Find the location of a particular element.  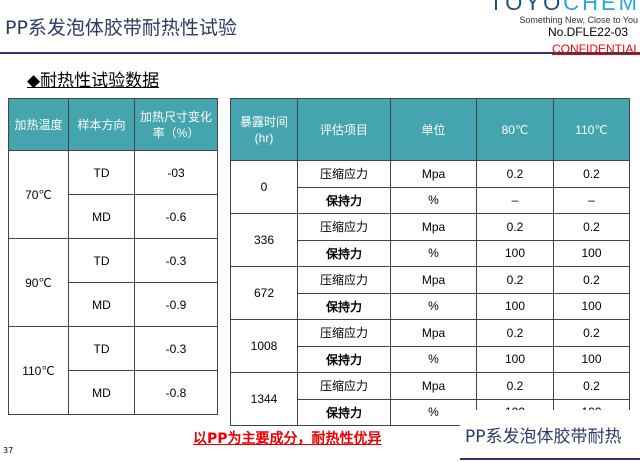

table-cell: 0 is located at coordinates (264, 187).